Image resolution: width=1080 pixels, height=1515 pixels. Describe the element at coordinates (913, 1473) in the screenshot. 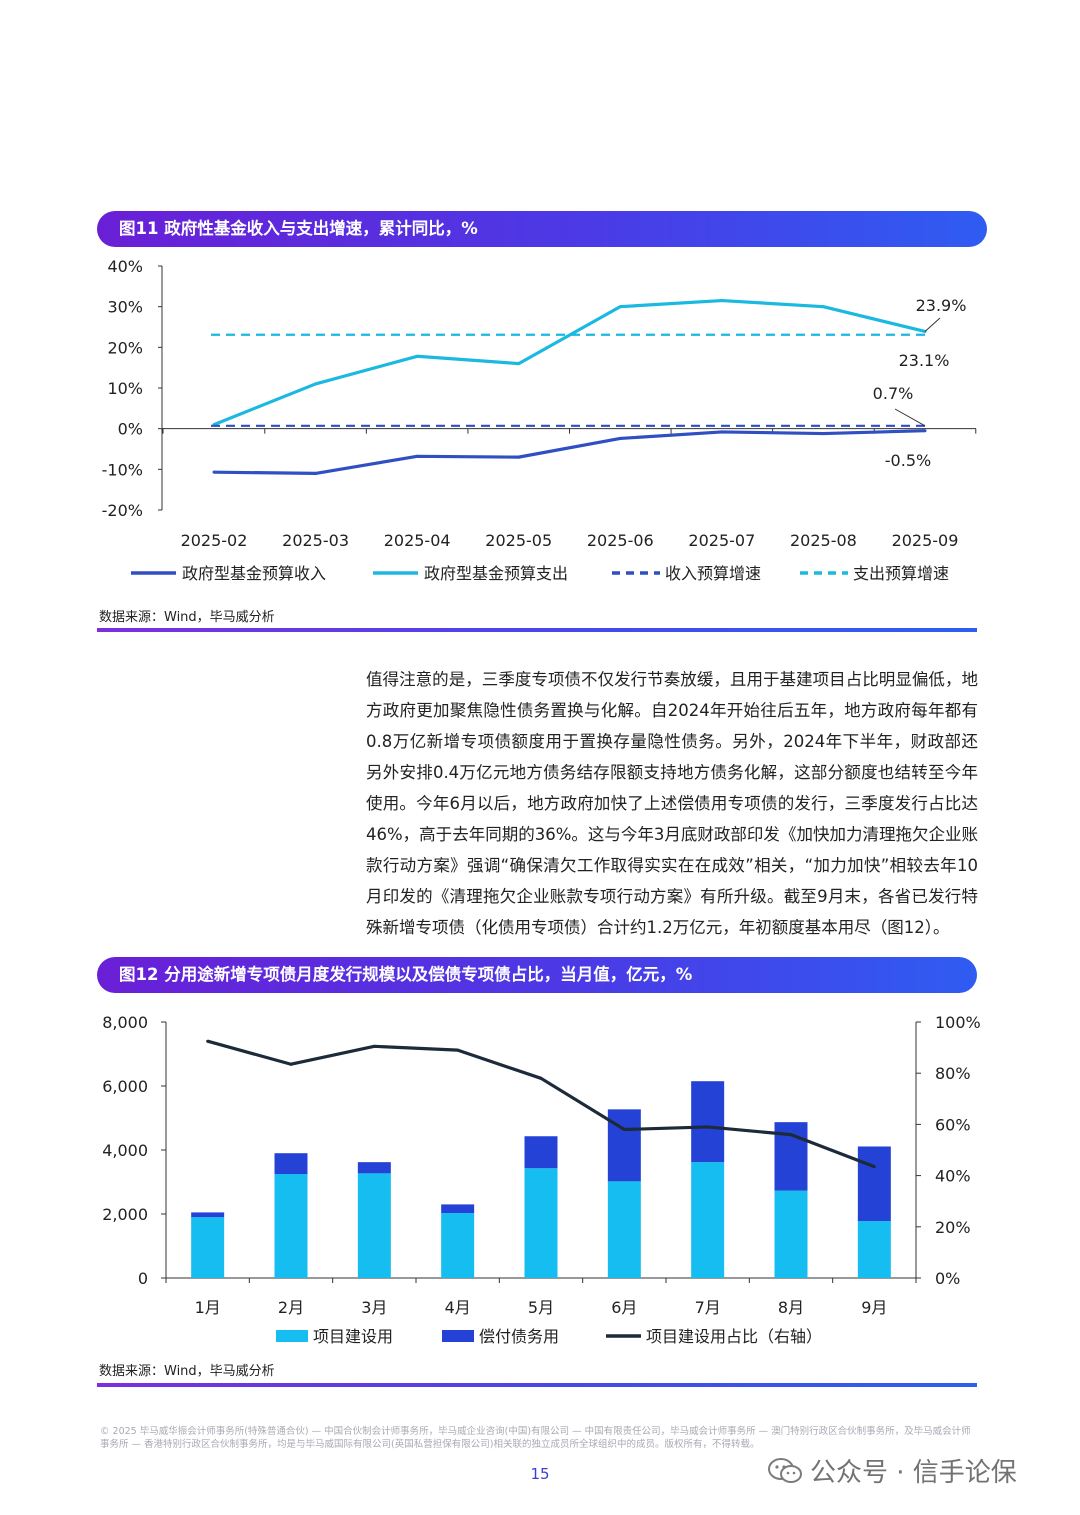

I see `watermark-text: 公众号 · 信手论保` at that location.